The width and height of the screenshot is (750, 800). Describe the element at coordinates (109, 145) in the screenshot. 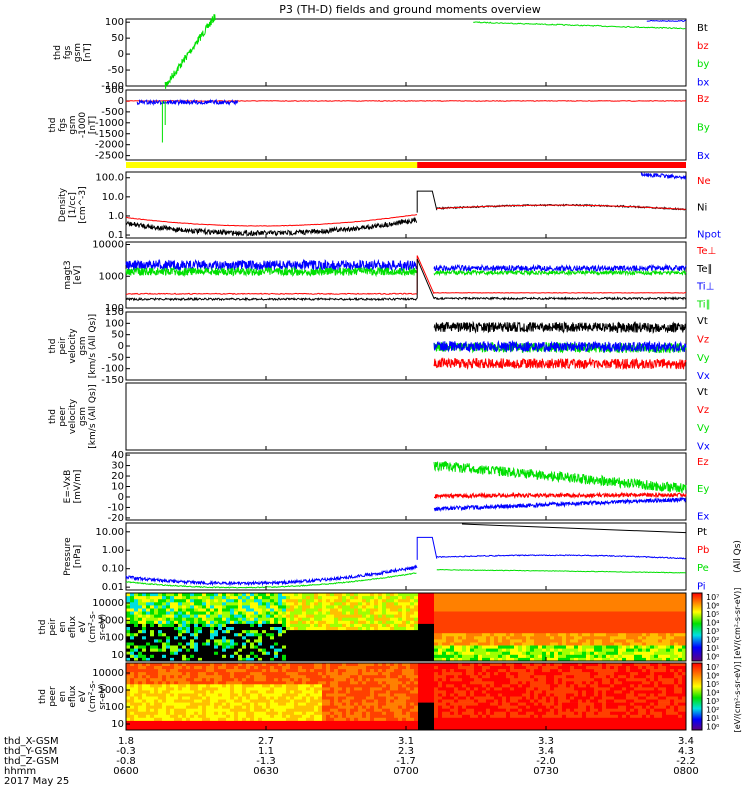

I see `y-tick-label: -2000` at that location.